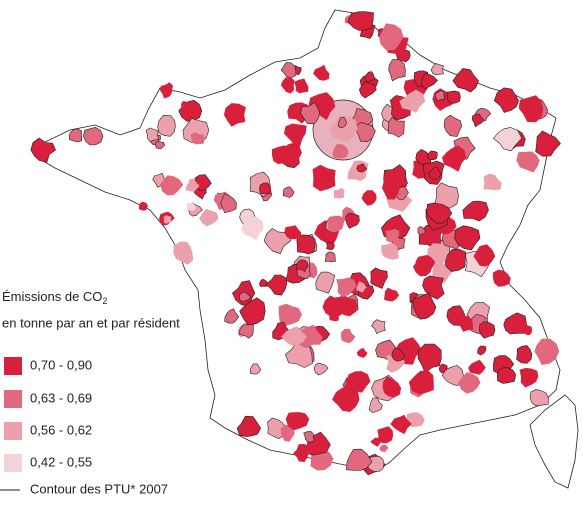  What do you see at coordinates (54, 297) in the screenshot?
I see `legend-title: Émissions de CO2` at bounding box center [54, 297].